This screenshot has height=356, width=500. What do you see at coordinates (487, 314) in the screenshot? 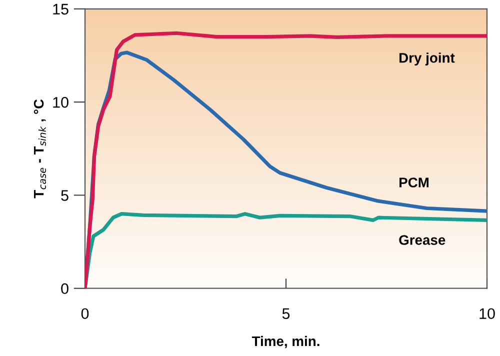
I see `x-tick-label: 10` at bounding box center [487, 314].